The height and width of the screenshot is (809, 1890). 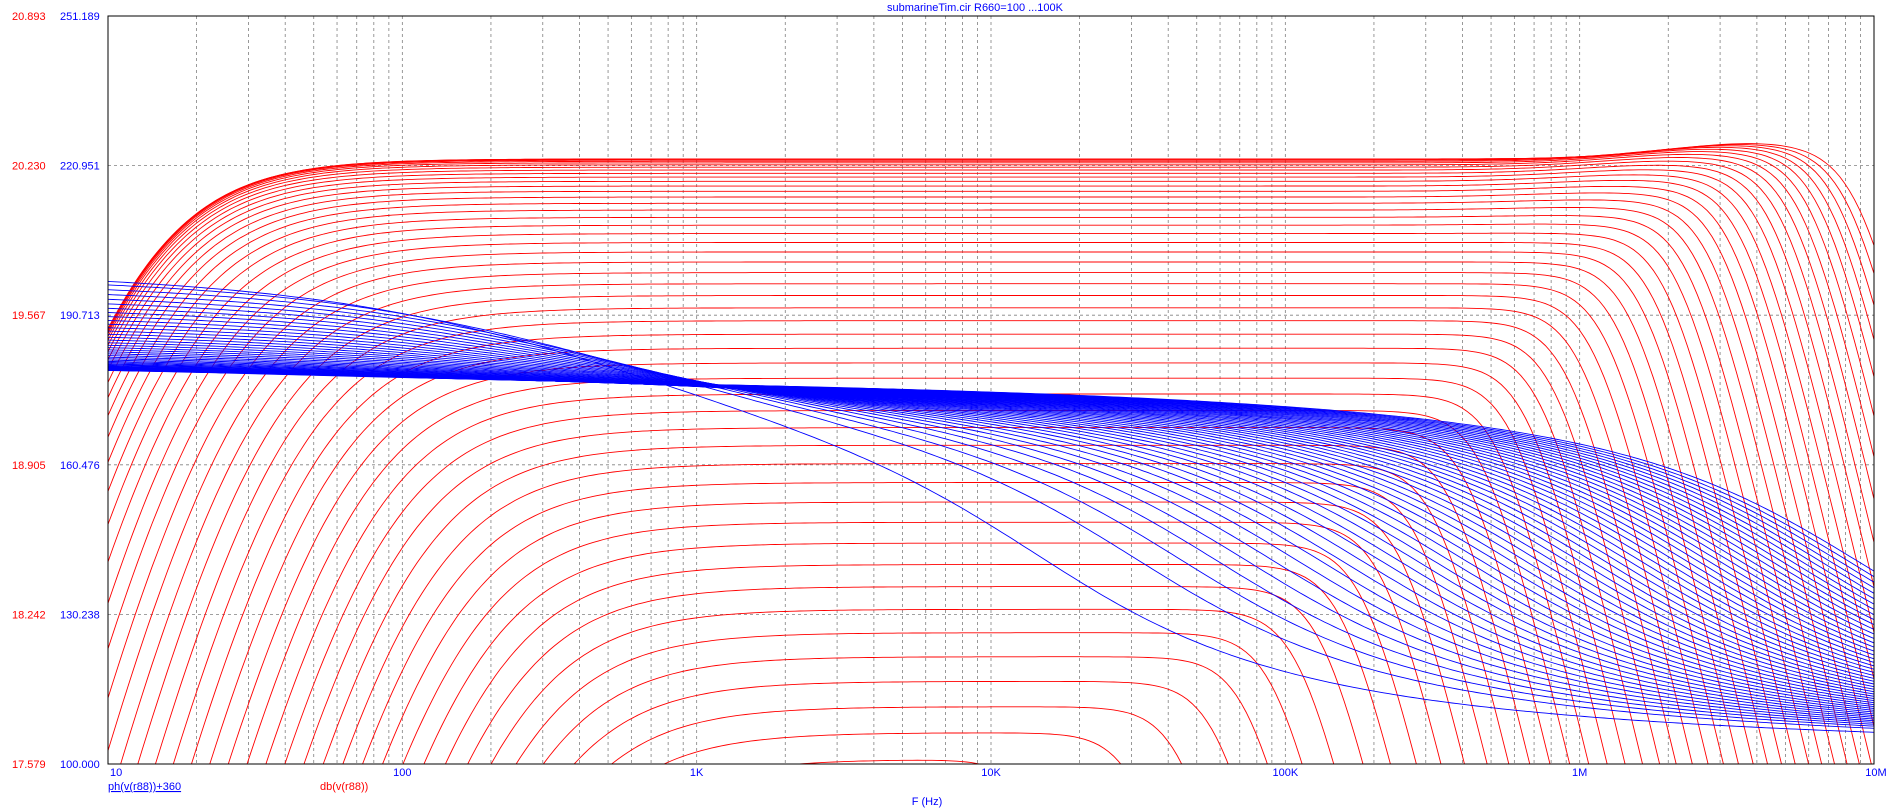 I want to click on y-left-tick-label: 17.579, so click(x=29, y=765).